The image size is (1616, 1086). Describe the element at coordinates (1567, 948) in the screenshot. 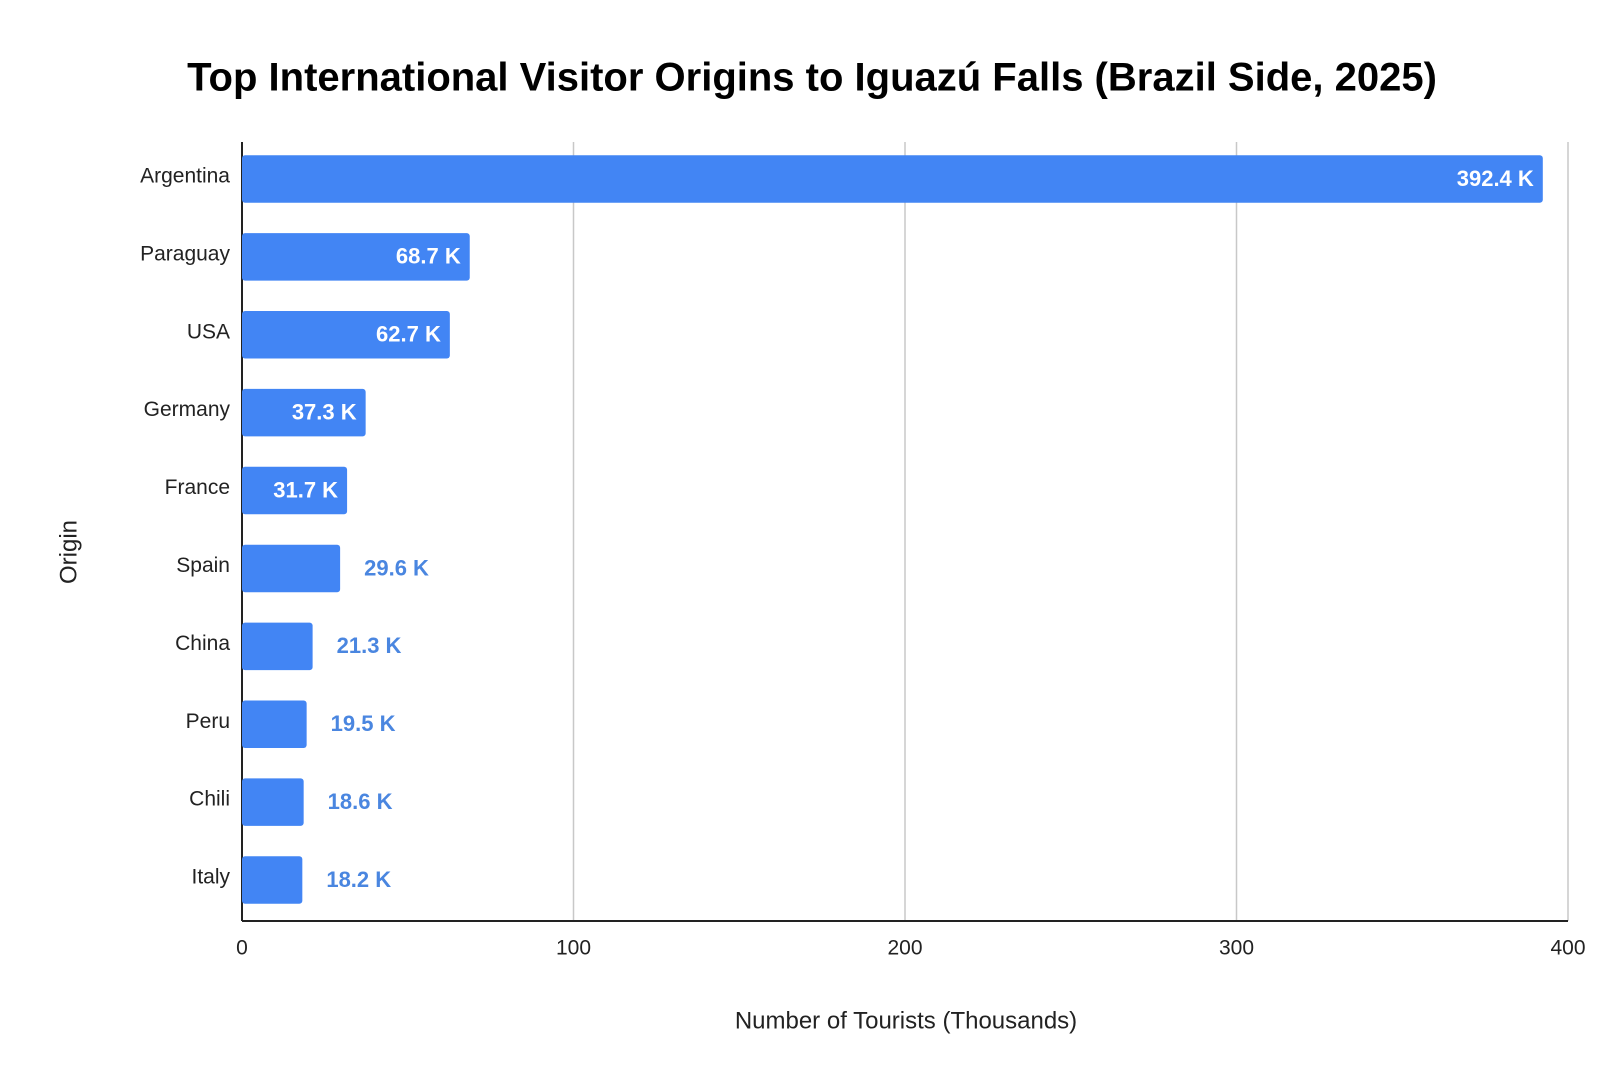

I see `x-tick-label: 400` at that location.